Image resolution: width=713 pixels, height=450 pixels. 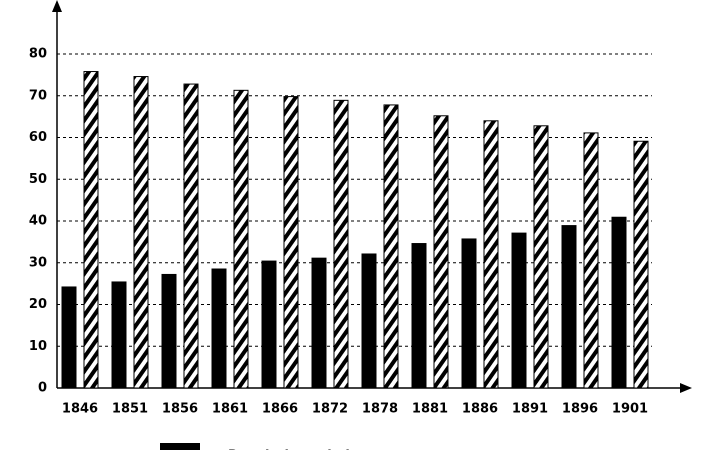 What do you see at coordinates (38, 221) in the screenshot?
I see `y-tick-label: 40` at bounding box center [38, 221].